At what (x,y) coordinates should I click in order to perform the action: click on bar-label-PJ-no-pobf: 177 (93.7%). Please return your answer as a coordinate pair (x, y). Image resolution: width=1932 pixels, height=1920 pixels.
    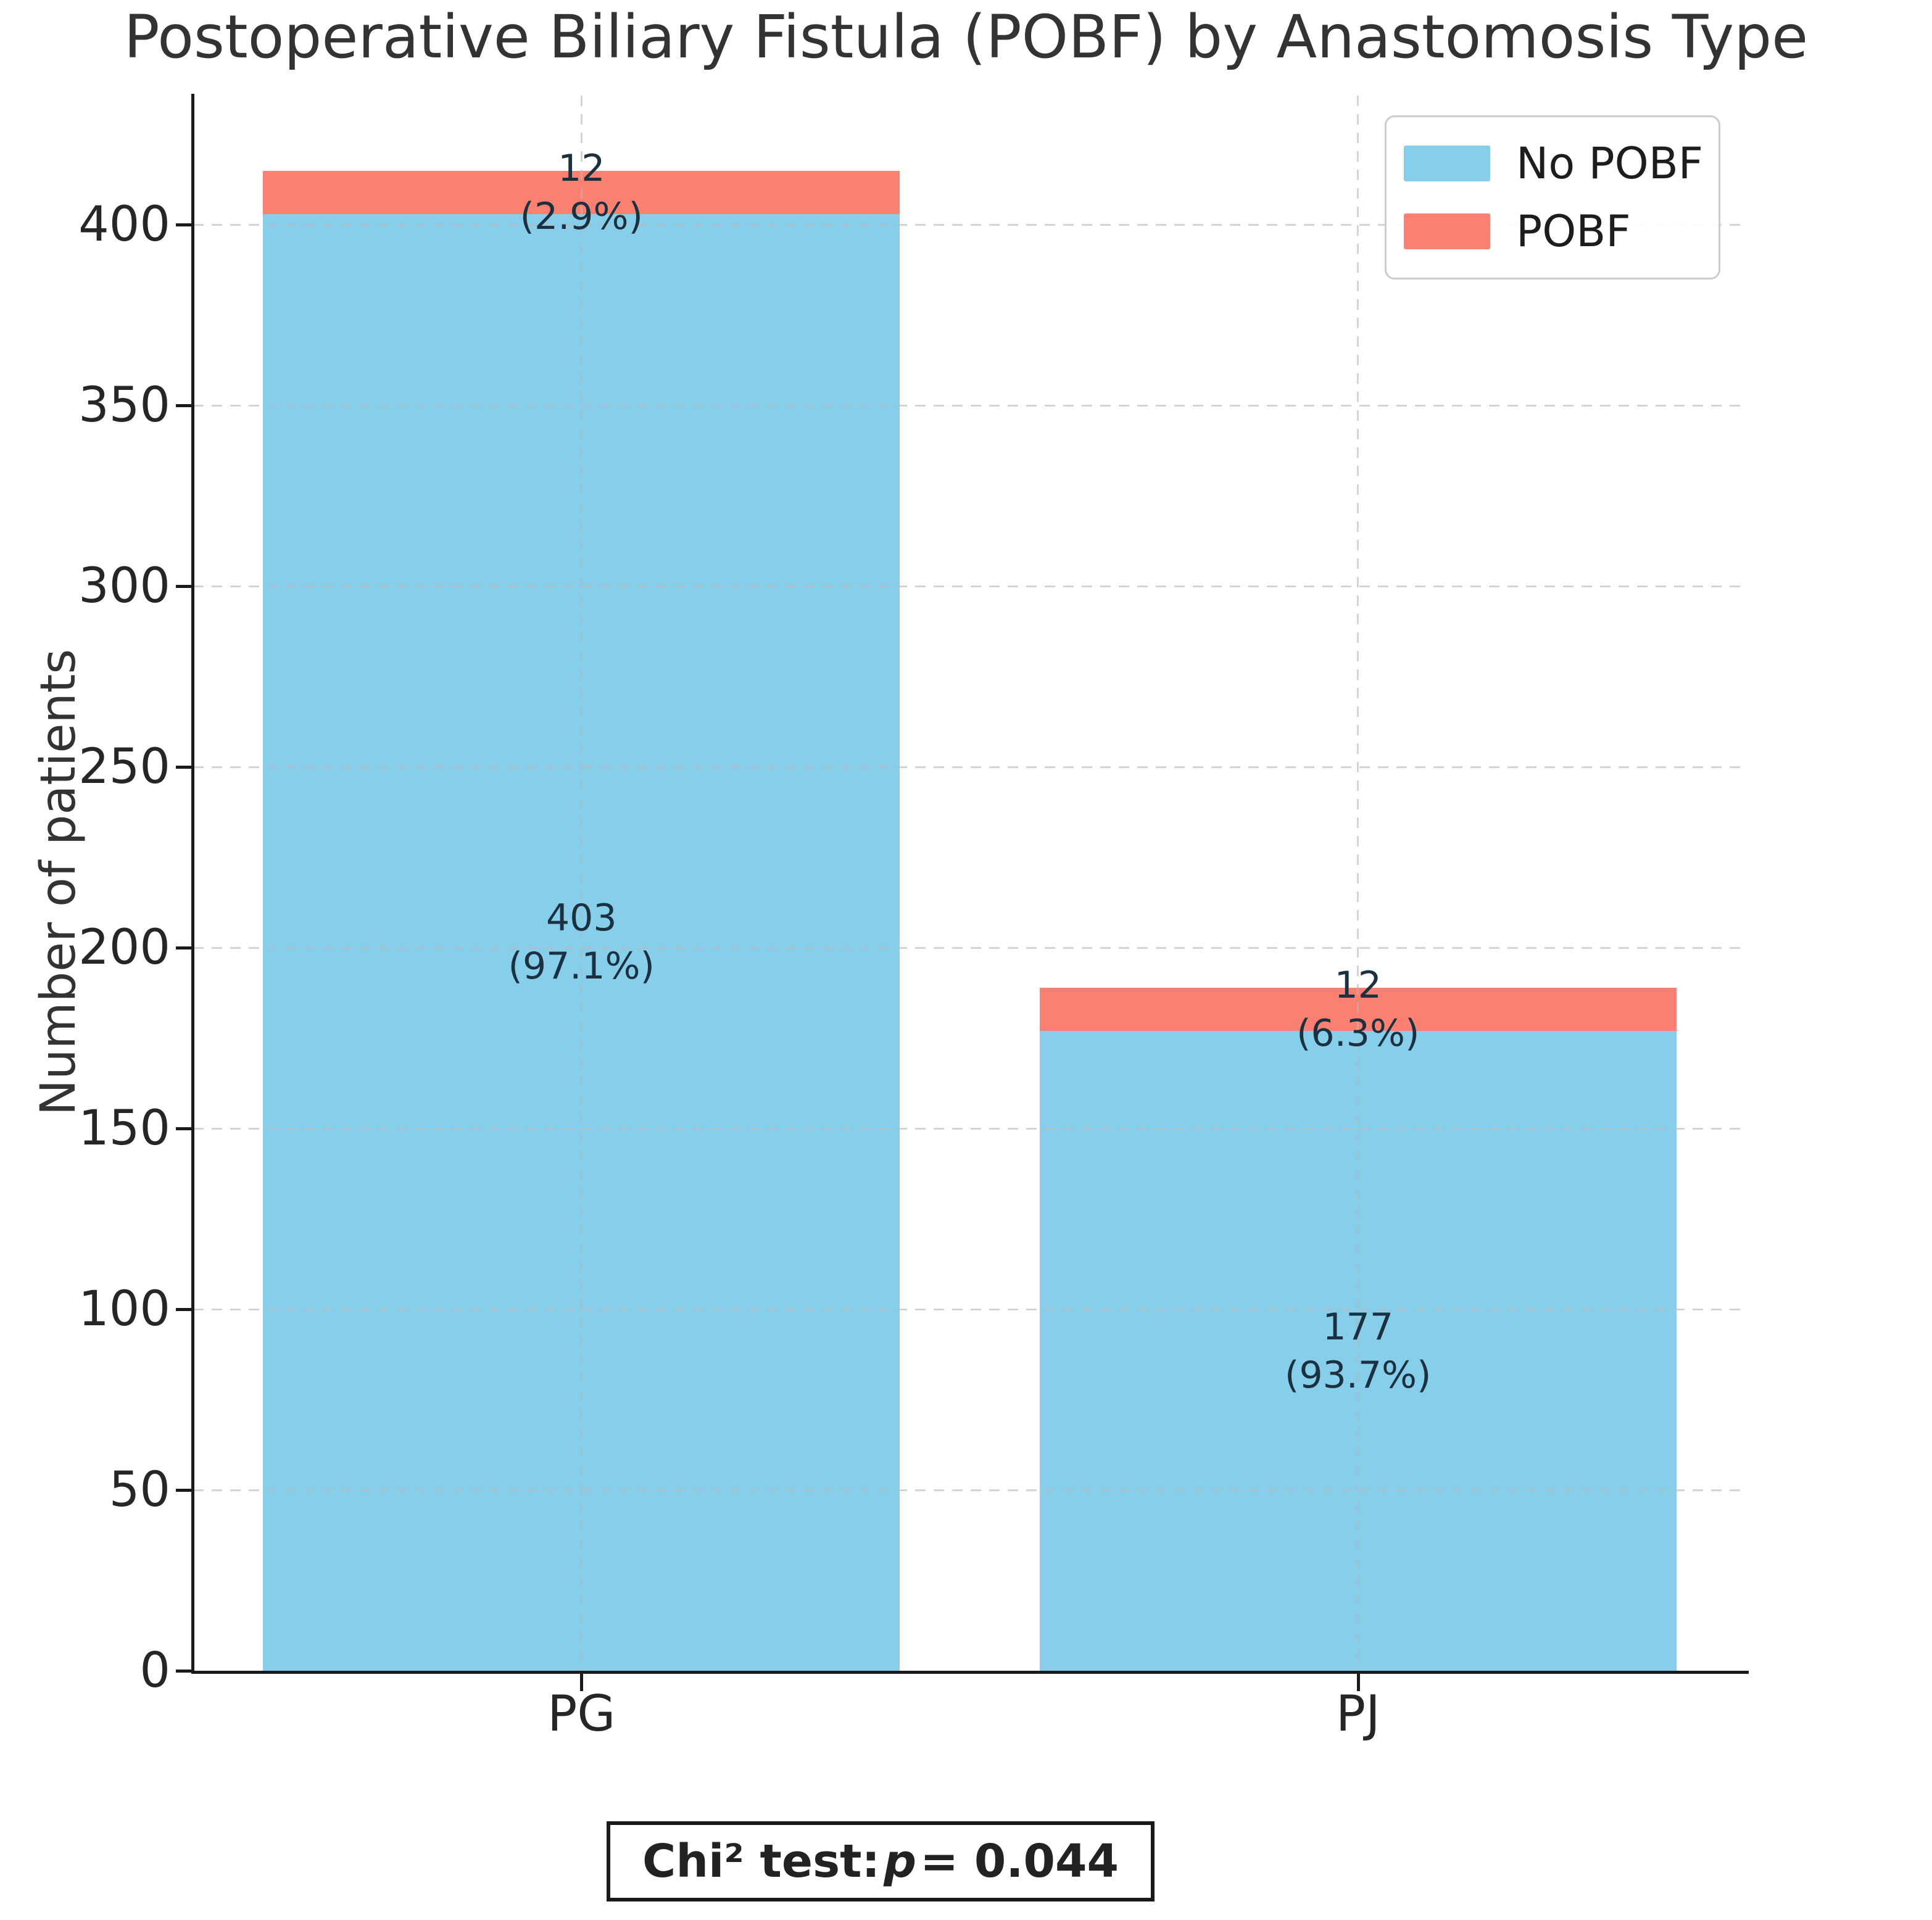
    Looking at the image, I should click on (1358, 1351).